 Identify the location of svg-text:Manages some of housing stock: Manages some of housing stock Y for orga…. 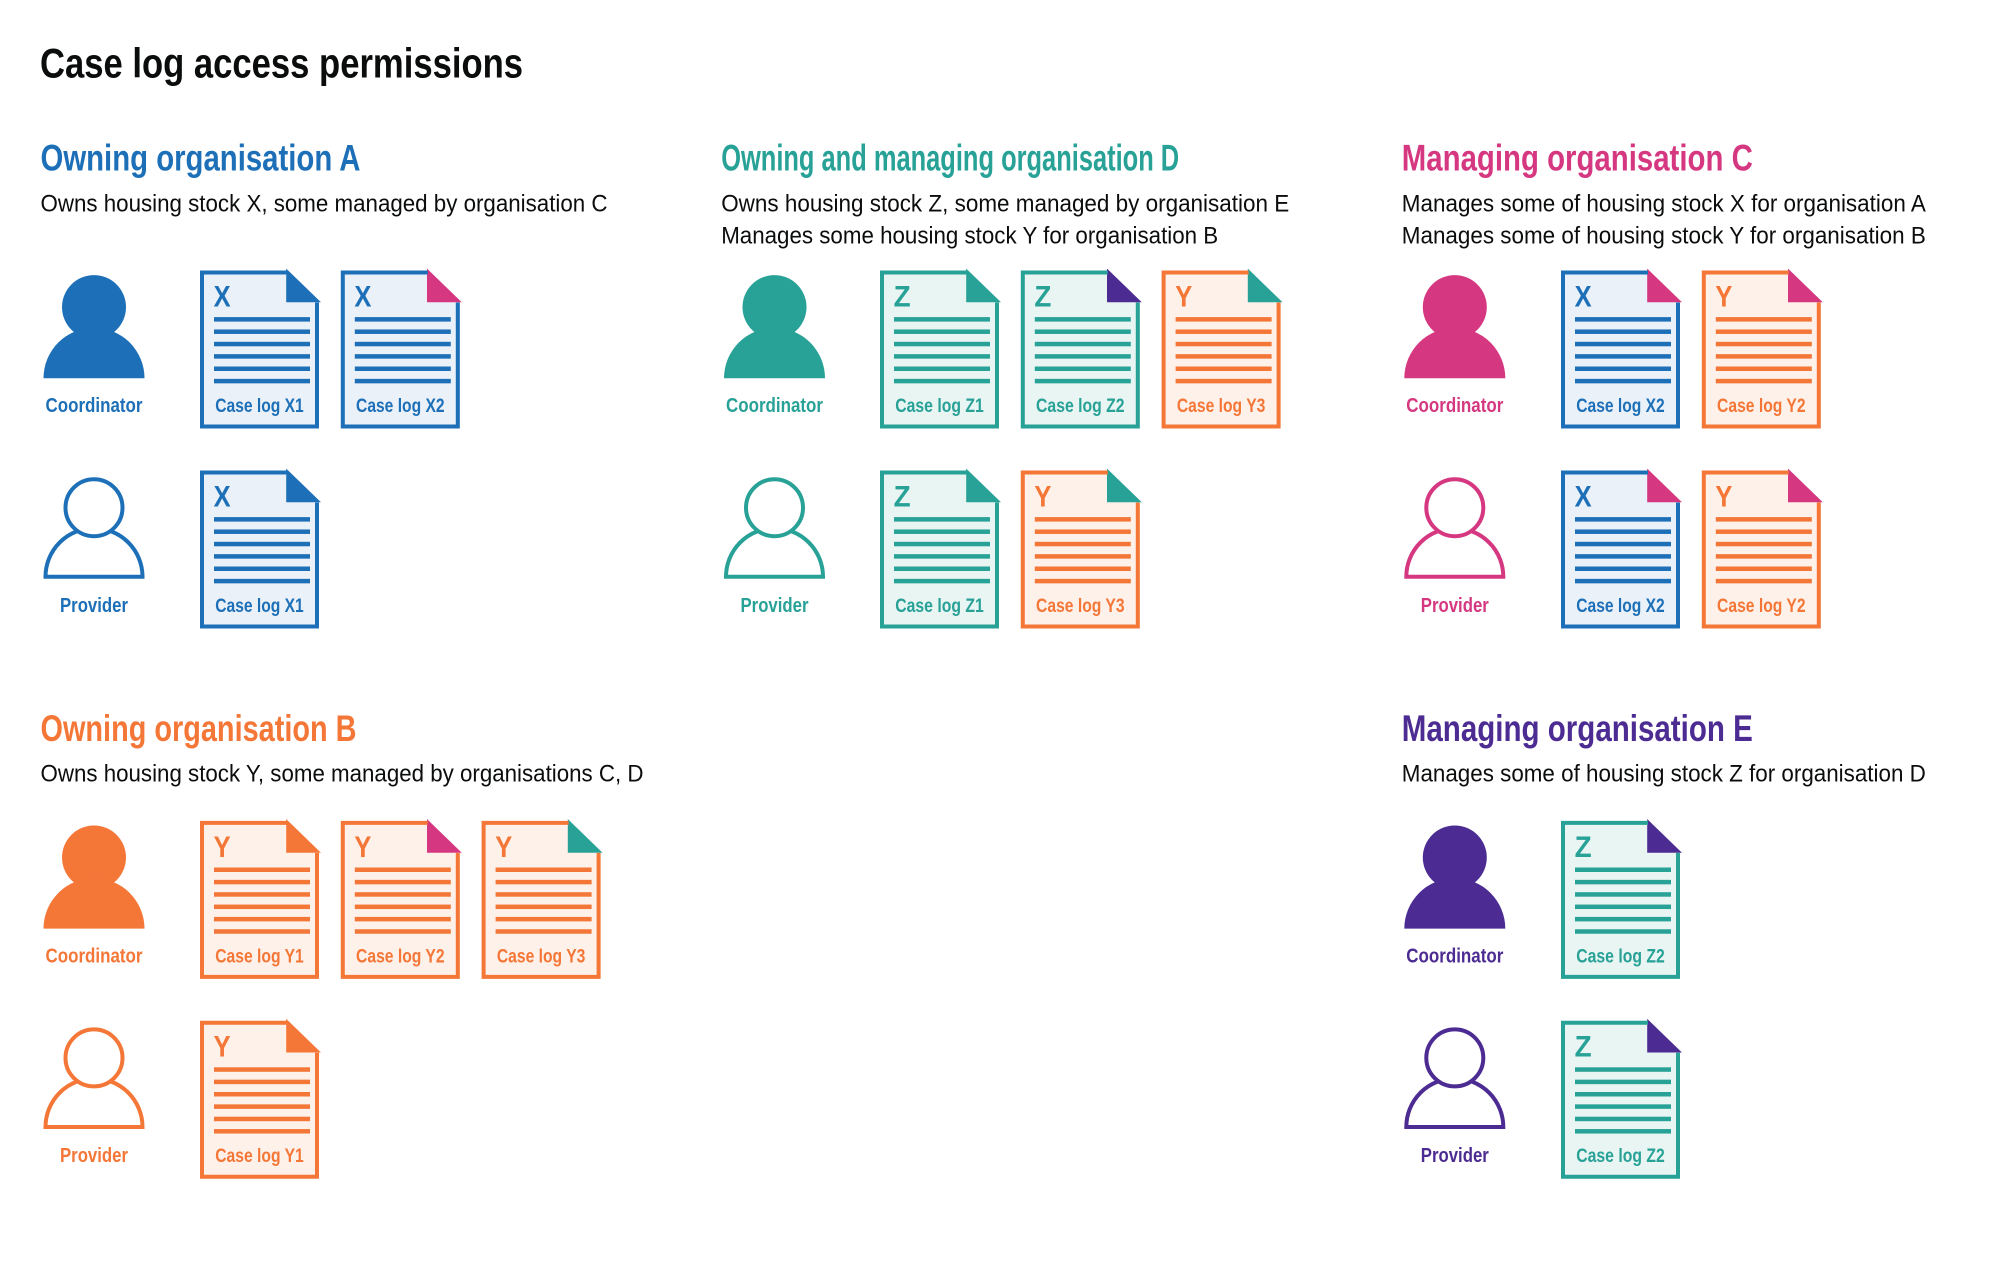
(1664, 235).